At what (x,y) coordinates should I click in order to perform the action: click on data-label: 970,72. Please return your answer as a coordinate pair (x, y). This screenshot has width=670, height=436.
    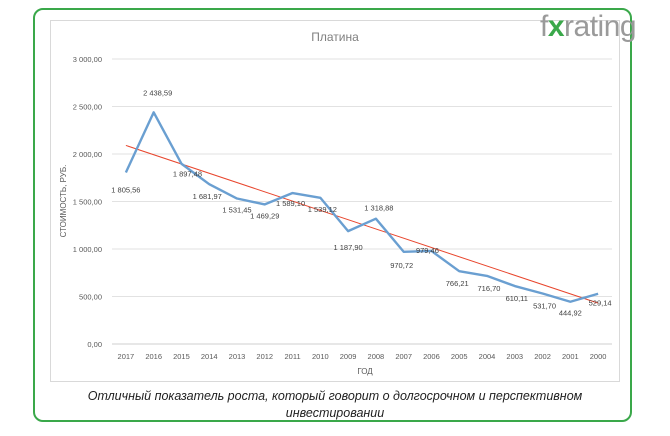
    Looking at the image, I should click on (401, 265).